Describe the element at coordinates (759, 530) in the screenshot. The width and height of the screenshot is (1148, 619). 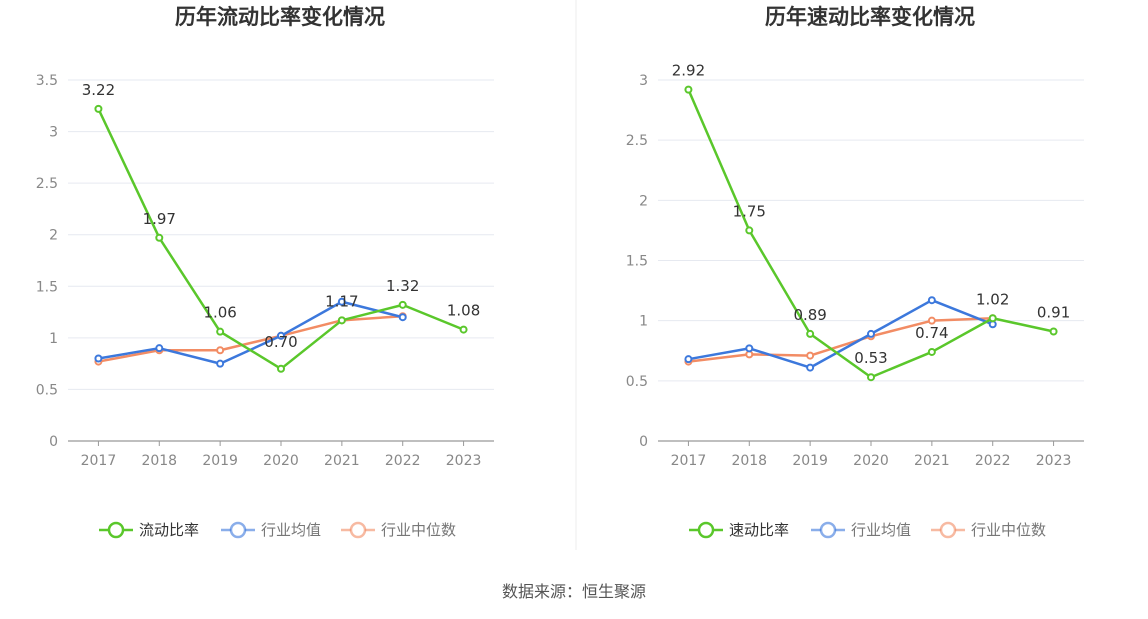
I see `legend-label: 速动比率` at that location.